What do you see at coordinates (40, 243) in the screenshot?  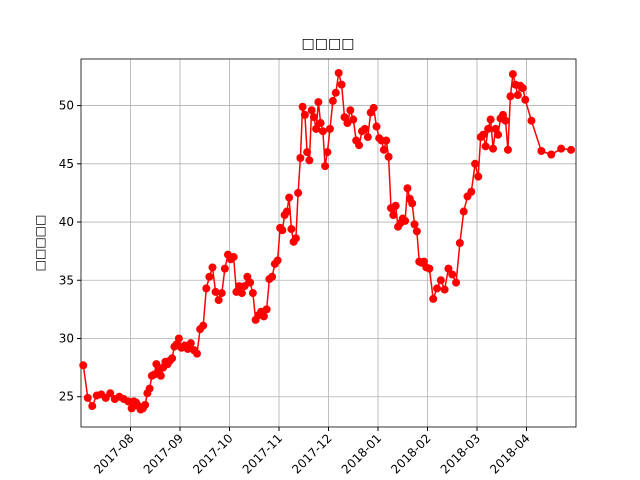 I see `y-axis-label: □□□□□` at bounding box center [40, 243].